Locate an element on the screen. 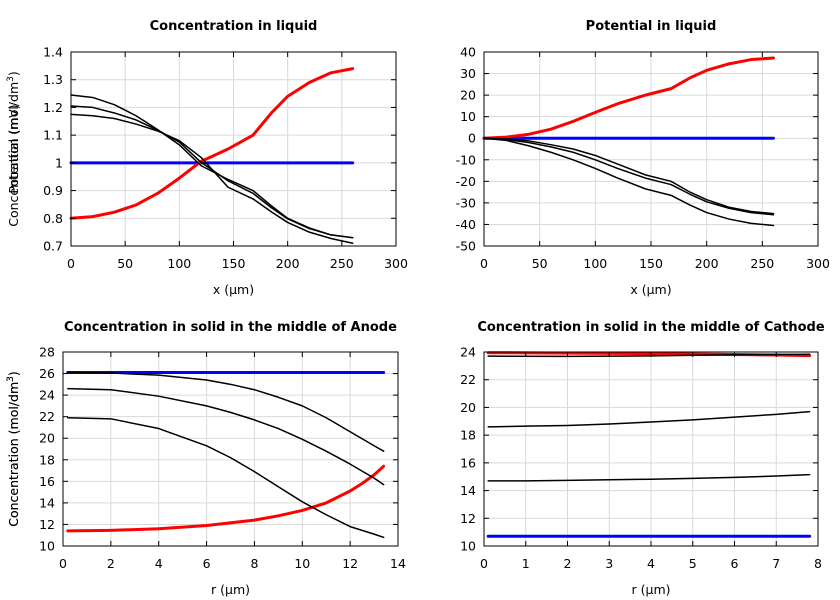 The height and width of the screenshot is (600, 840). y-tick-label: -40 is located at coordinates (466, 224).